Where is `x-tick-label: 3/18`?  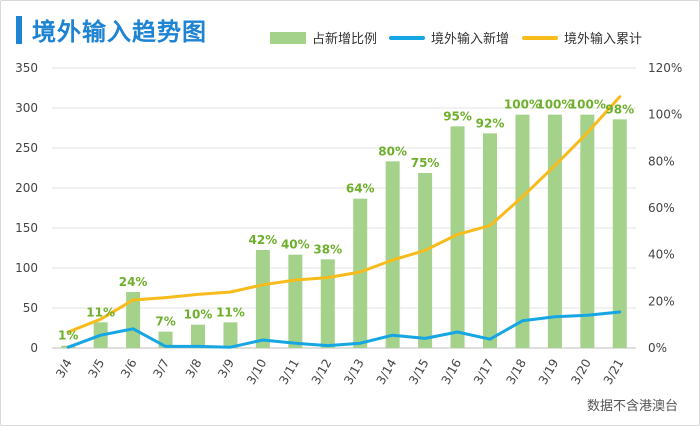 x-tick-label: 3/18 is located at coordinates (516, 372).